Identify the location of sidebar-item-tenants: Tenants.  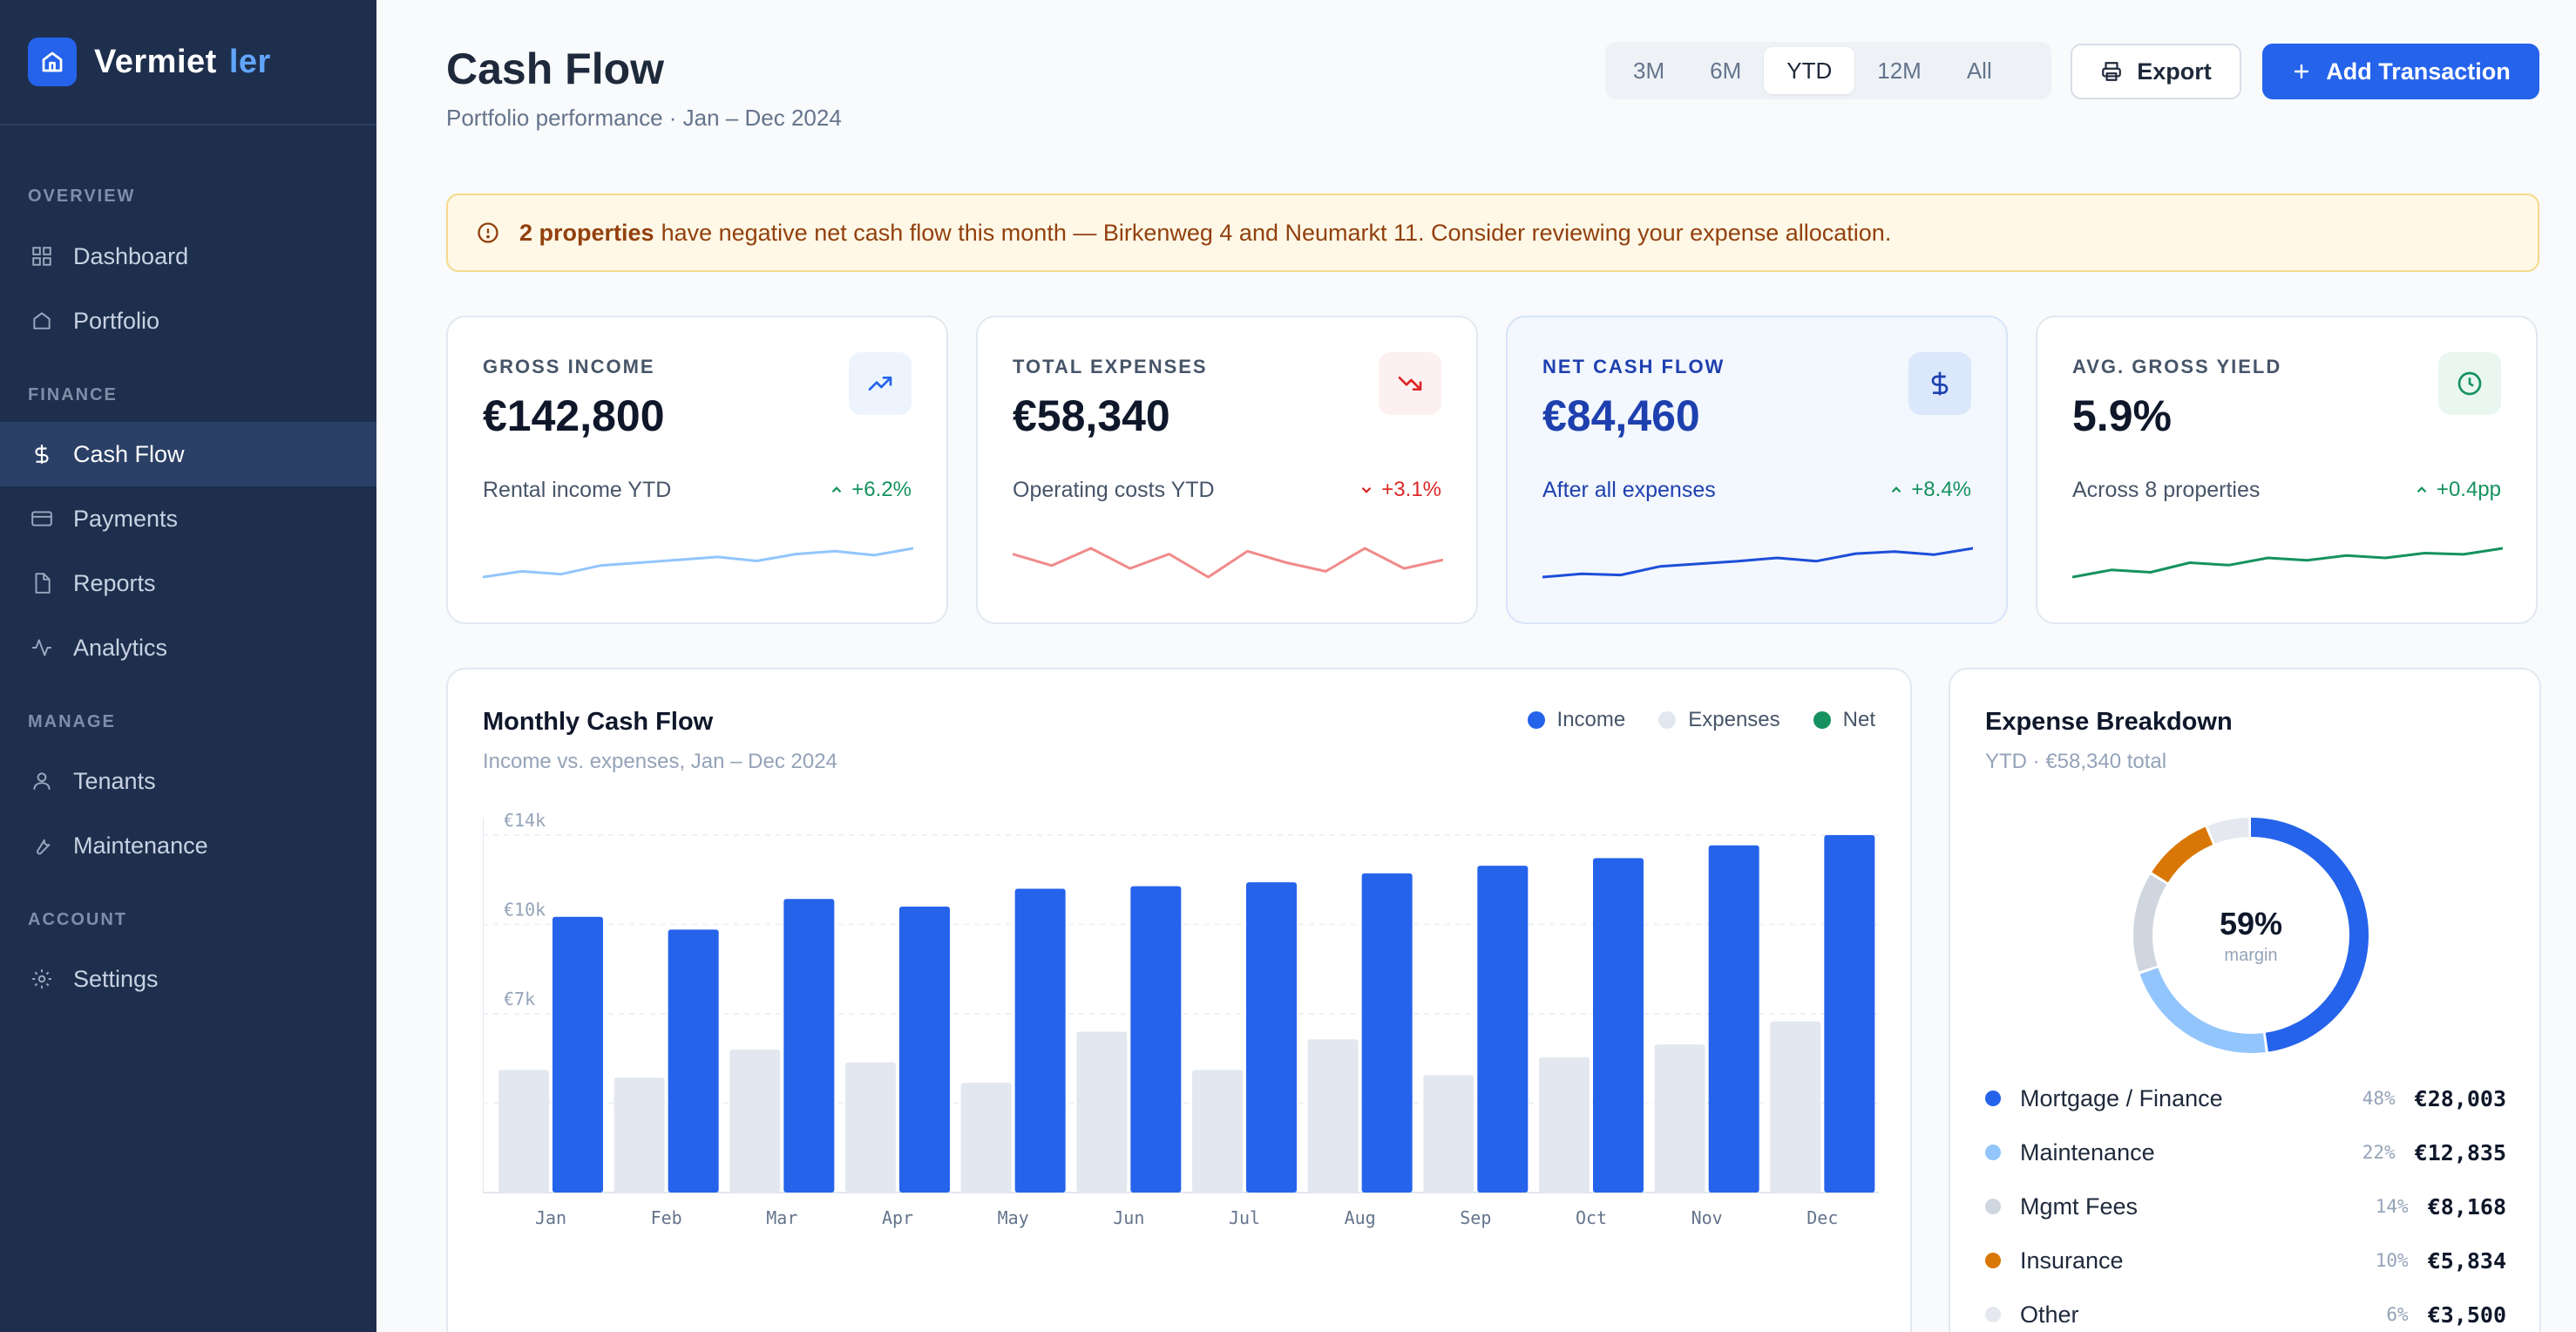
(188, 781).